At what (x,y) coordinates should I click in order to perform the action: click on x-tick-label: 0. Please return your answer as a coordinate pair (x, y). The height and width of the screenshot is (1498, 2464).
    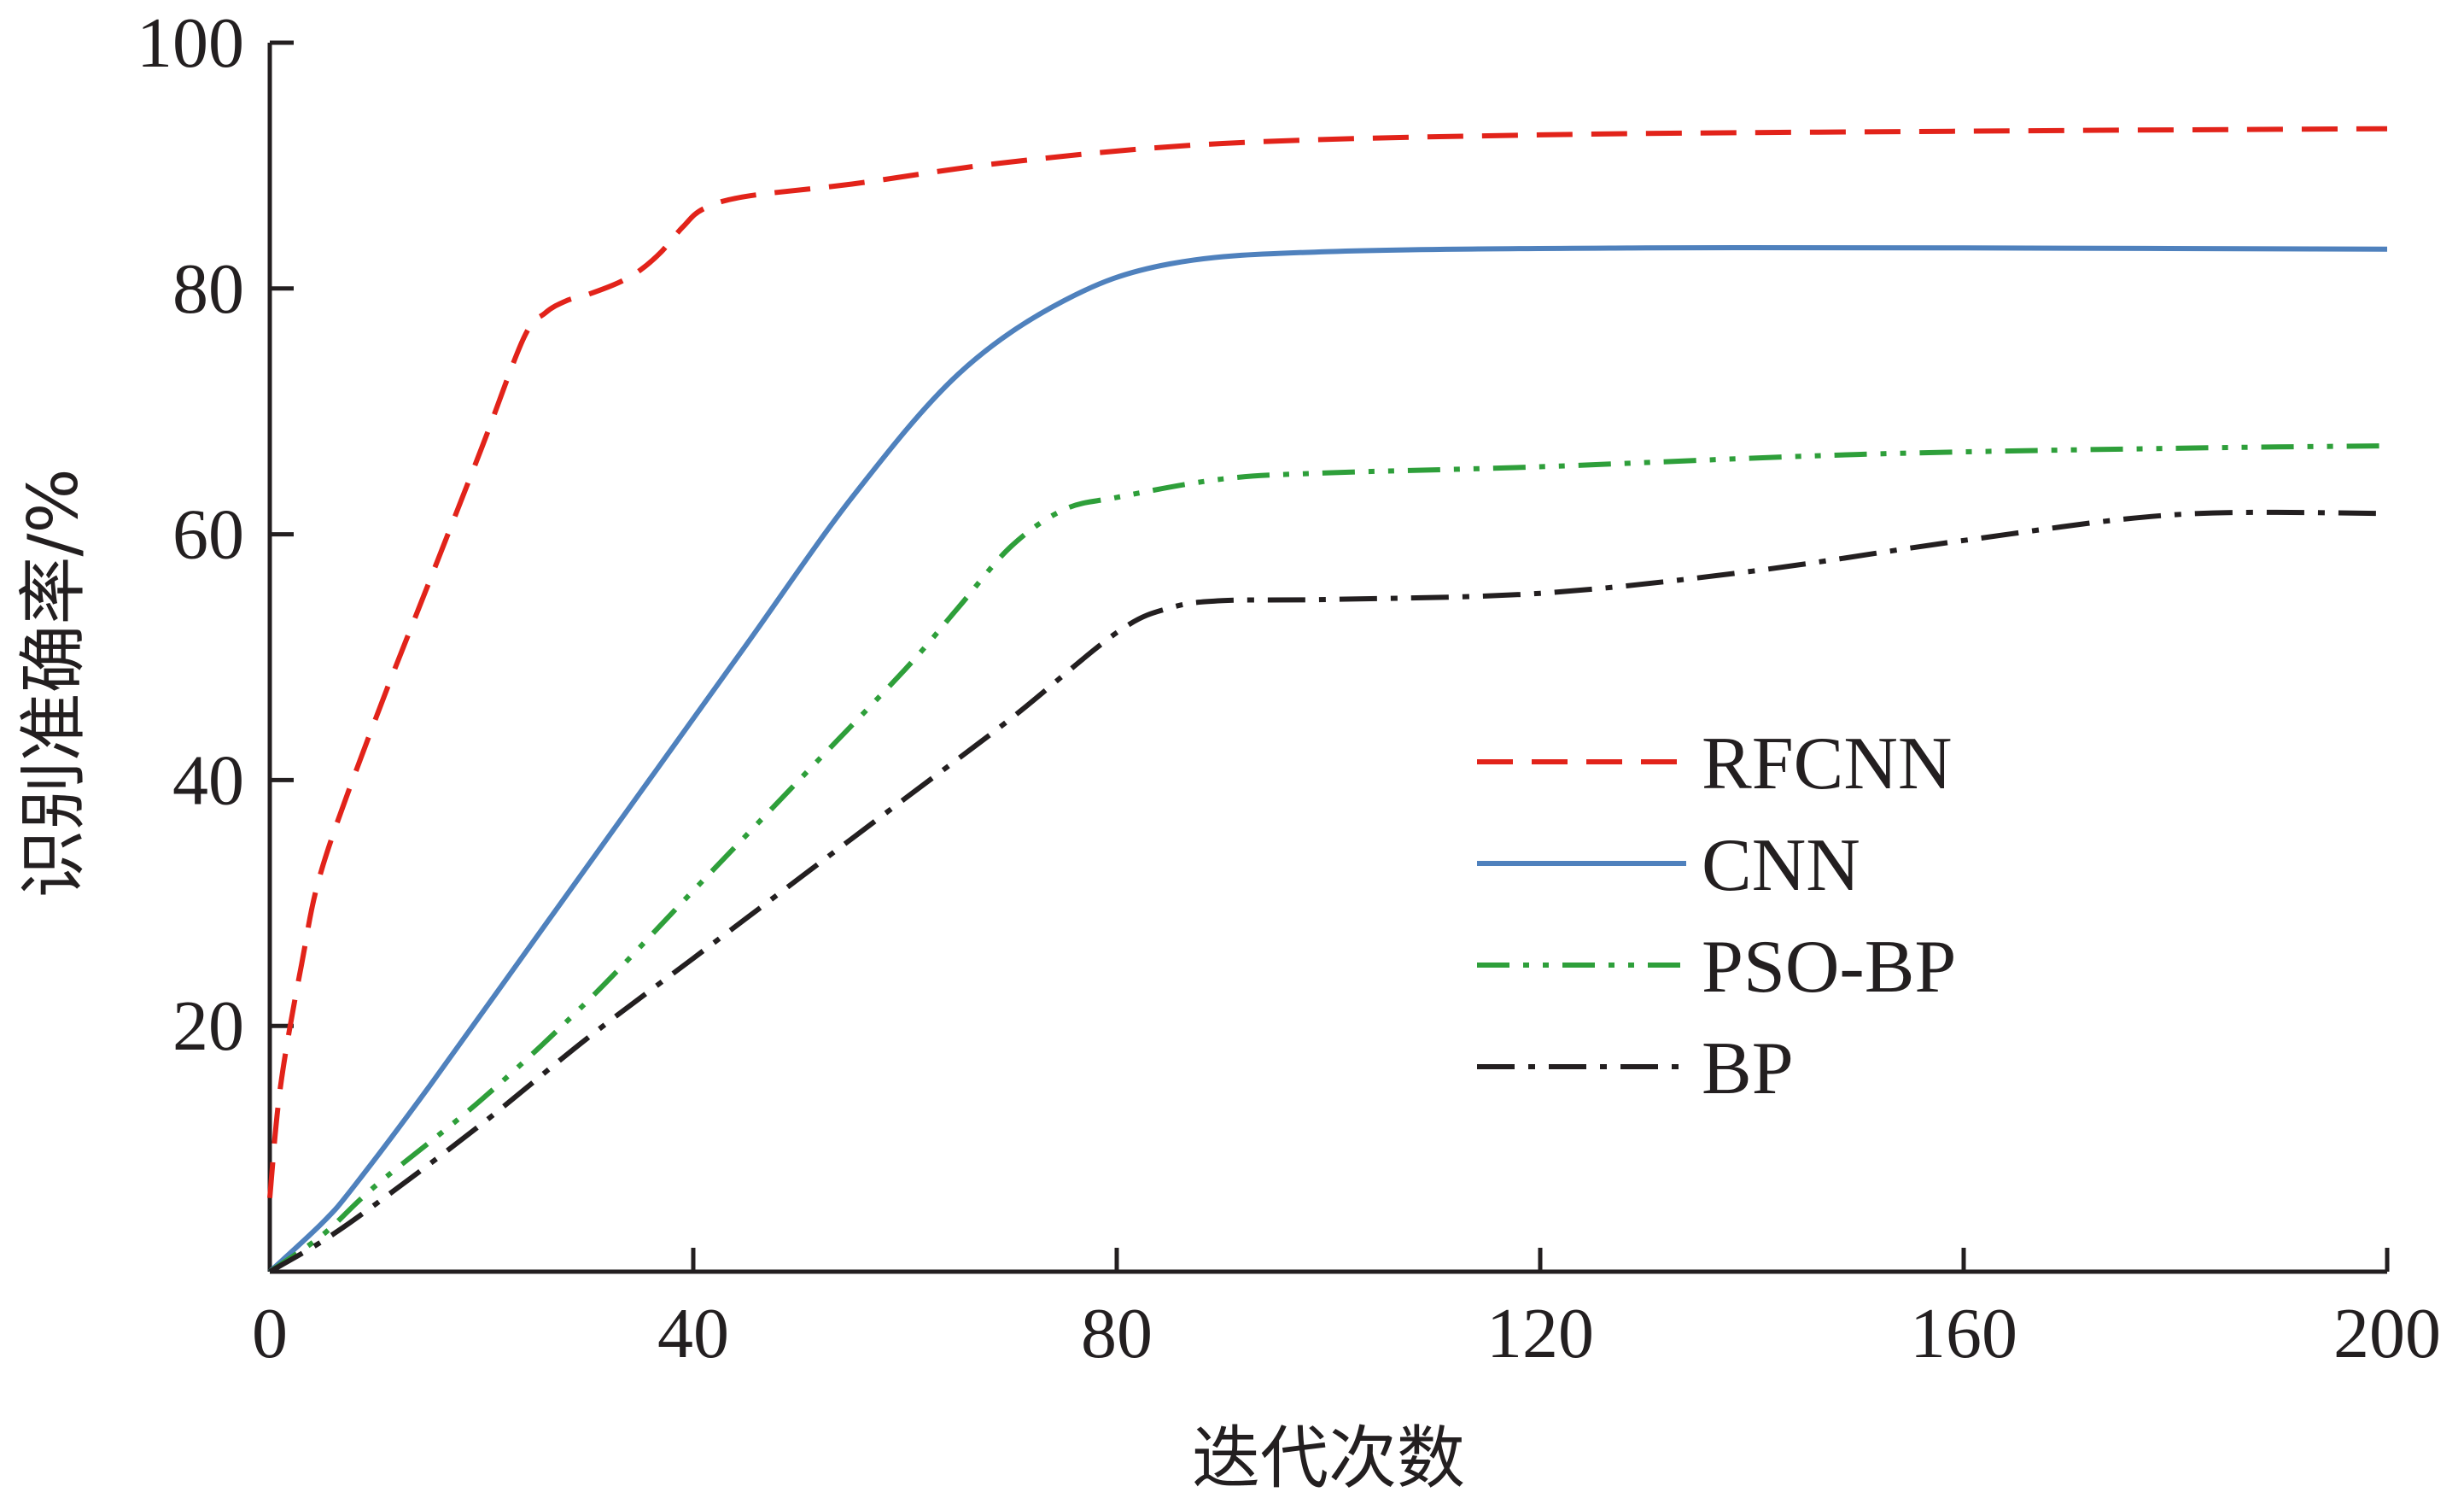
    Looking at the image, I should click on (270, 1333).